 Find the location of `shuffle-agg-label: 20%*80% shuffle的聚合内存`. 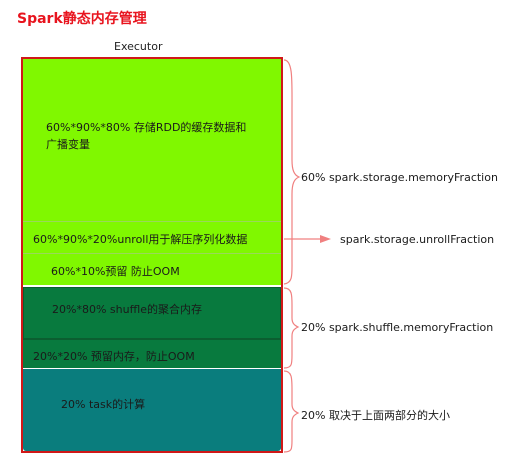

shuffle-agg-label: 20%*80% shuffle的聚合内存 is located at coordinates (127, 309).